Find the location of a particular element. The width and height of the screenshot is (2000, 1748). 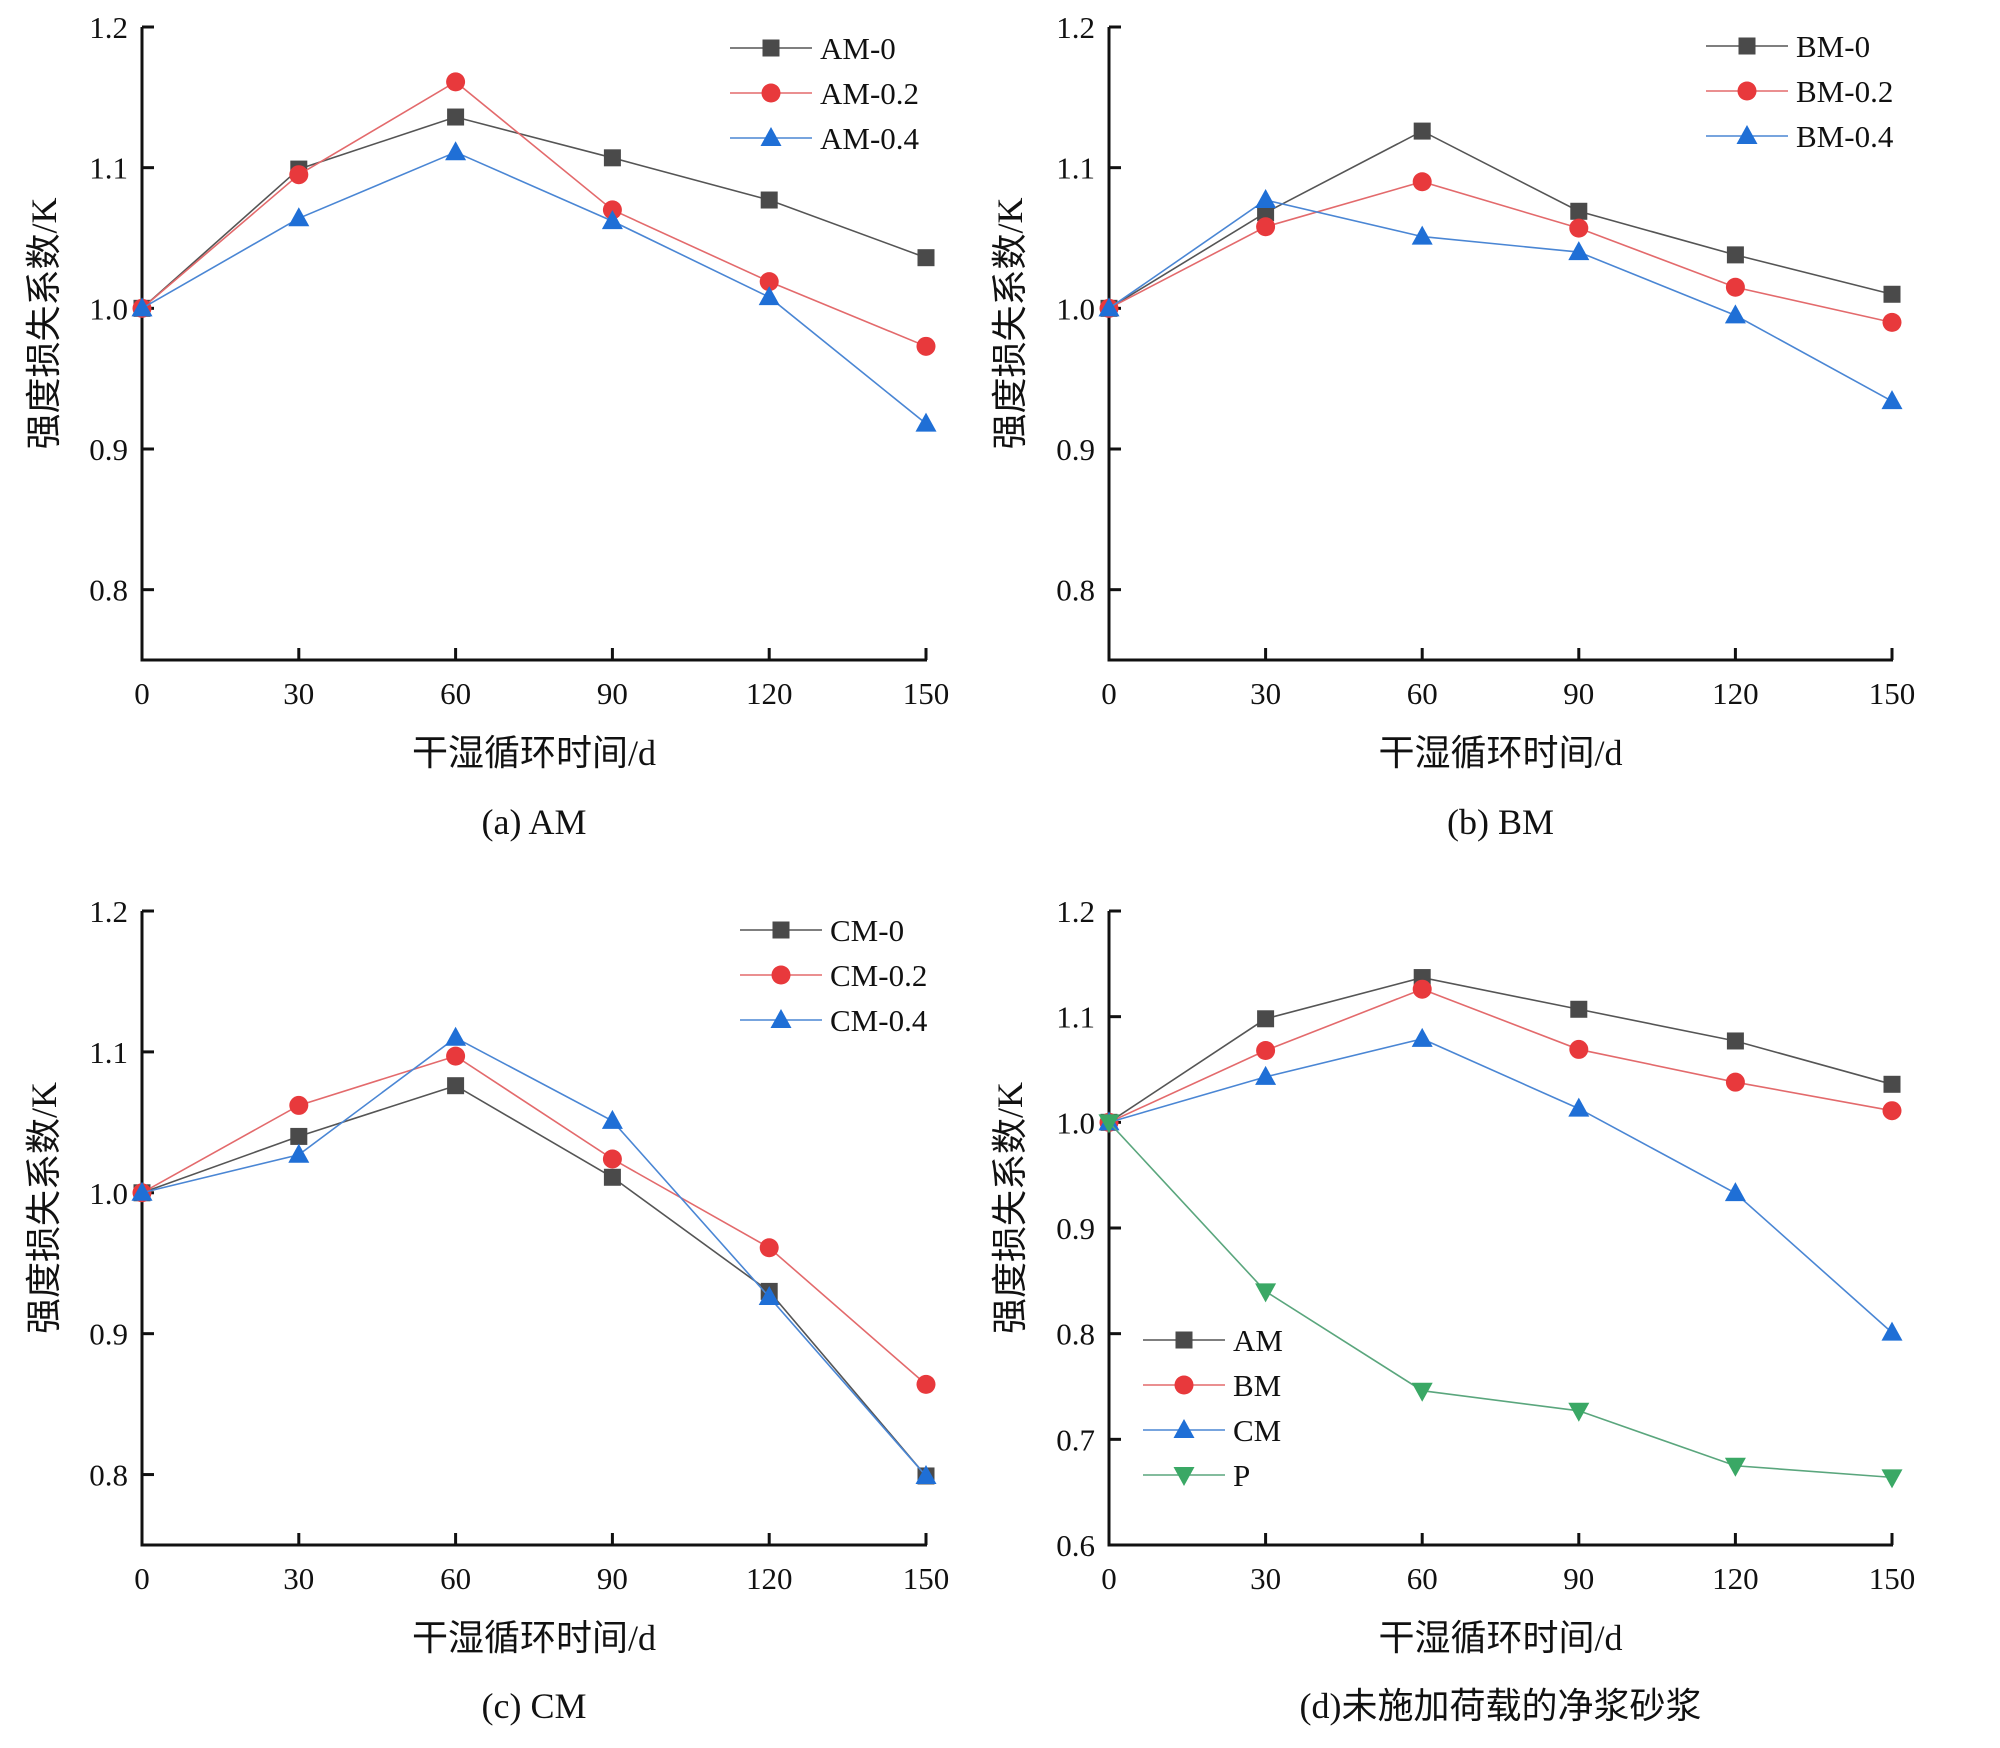

series-bm is located at coordinates (1500, 1055).